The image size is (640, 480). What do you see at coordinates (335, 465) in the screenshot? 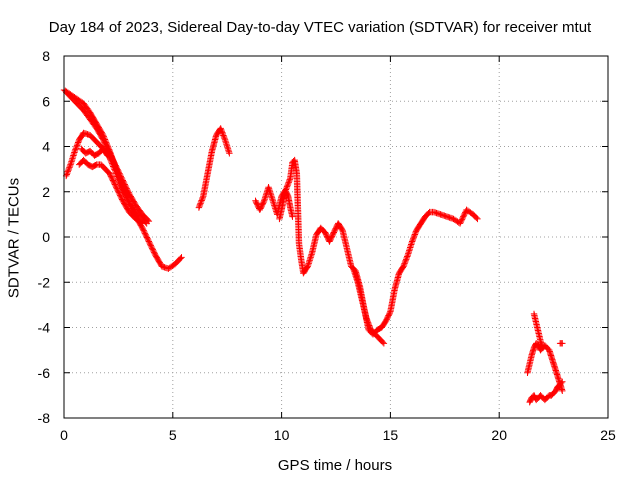
I see `x-axis-label: GPS time / hours` at bounding box center [335, 465].